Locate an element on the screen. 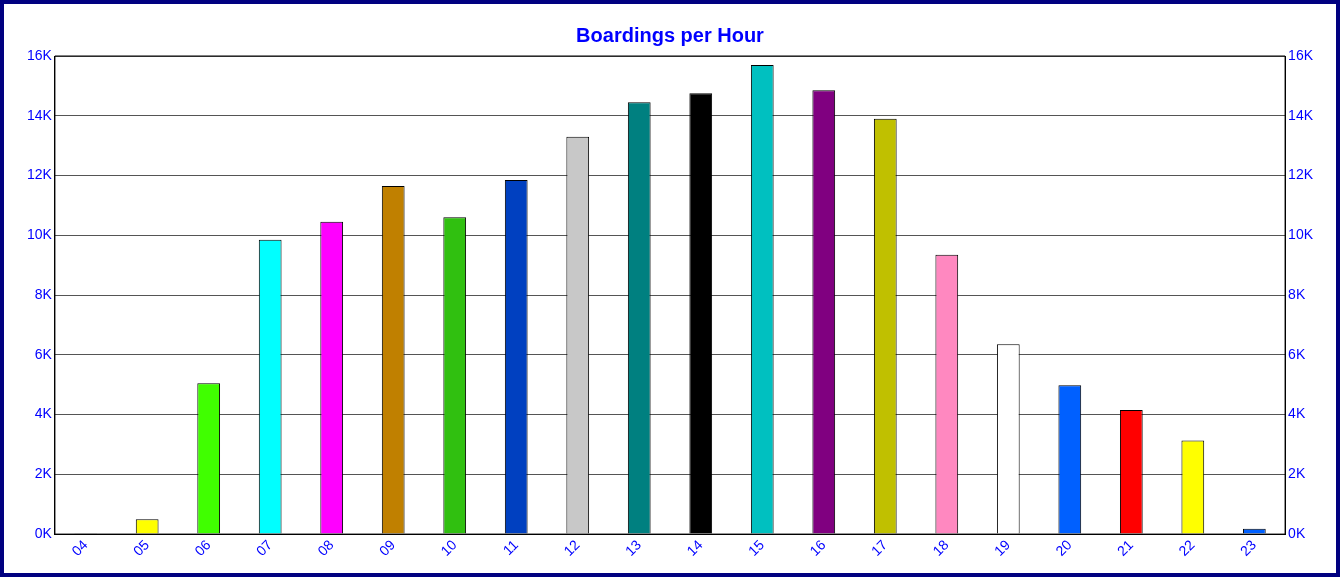 Image resolution: width=1340 pixels, height=577 pixels. x-tick-label: 10 is located at coordinates (448, 547).